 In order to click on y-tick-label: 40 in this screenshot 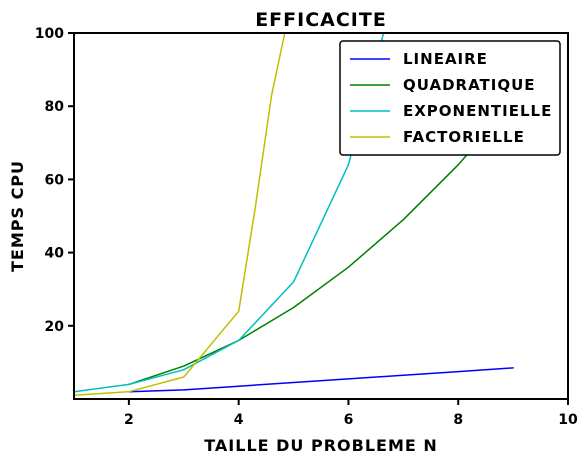, I will do `click(55, 254)`.